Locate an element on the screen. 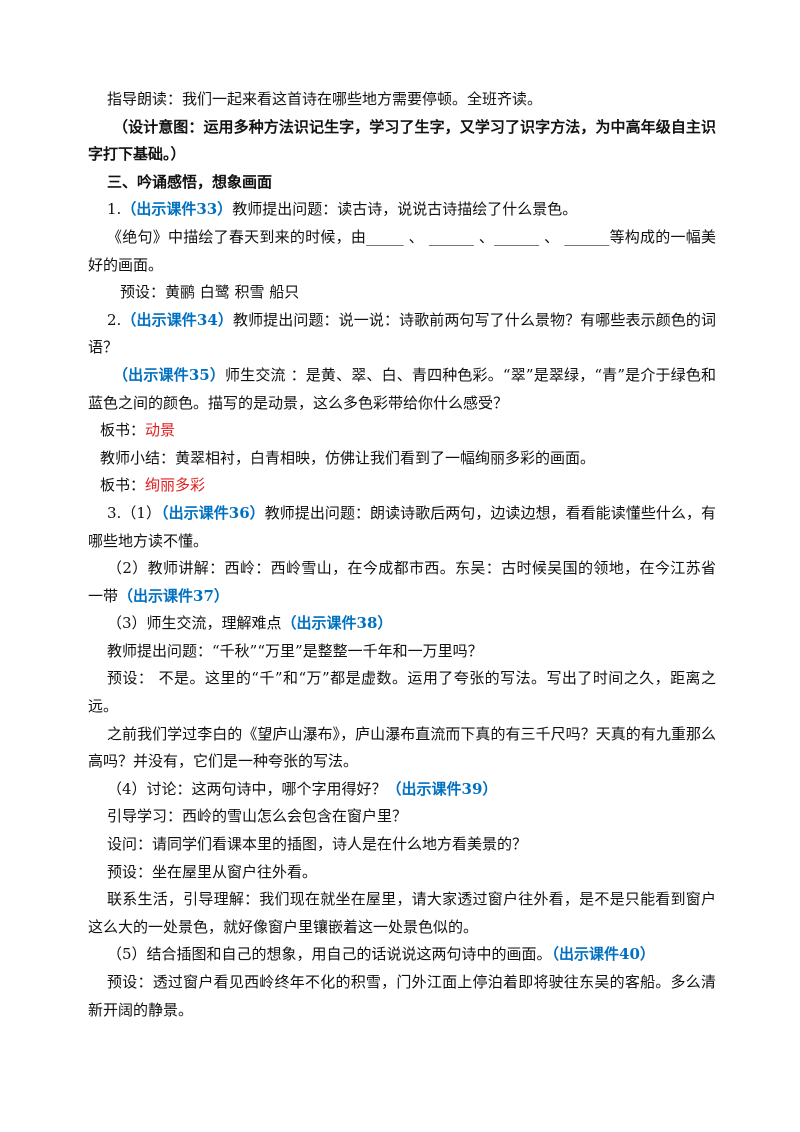 The height and width of the screenshot is (1132, 800). text: （4）讨论：这两句诗中，哪个字用得好？ is located at coordinates (247, 788).